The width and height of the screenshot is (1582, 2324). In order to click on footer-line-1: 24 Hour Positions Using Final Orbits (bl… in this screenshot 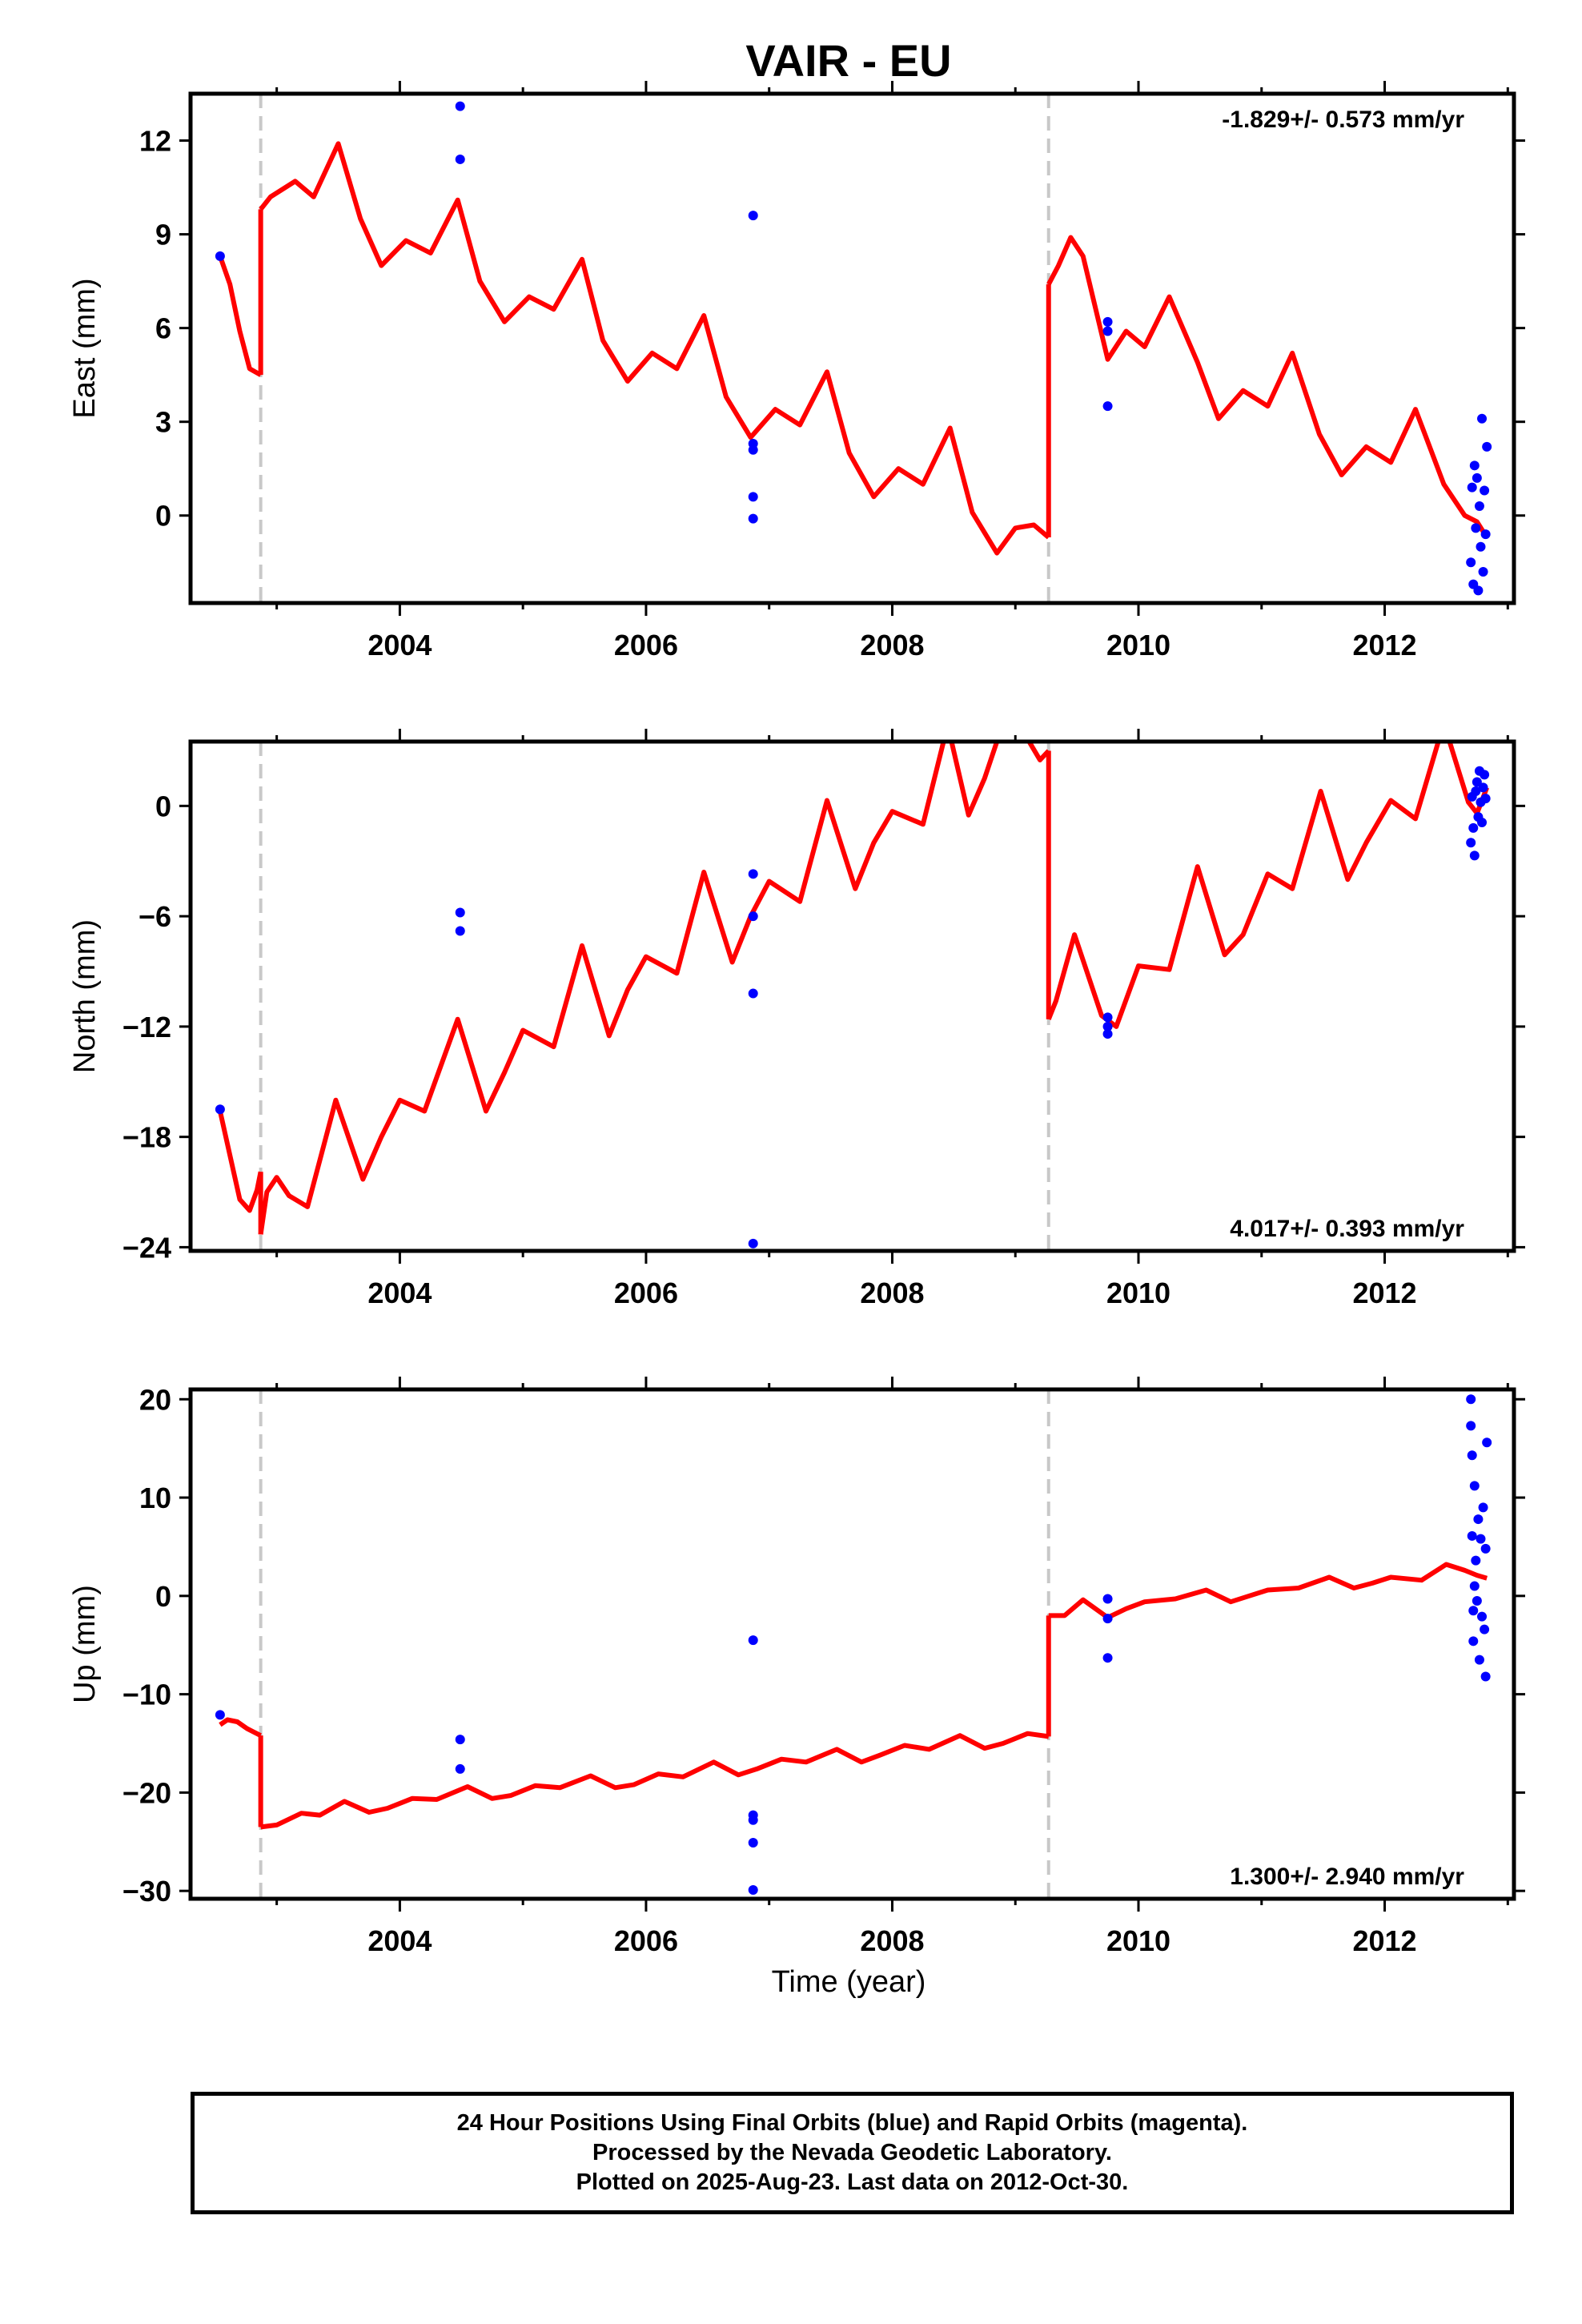, I will do `click(852, 2123)`.